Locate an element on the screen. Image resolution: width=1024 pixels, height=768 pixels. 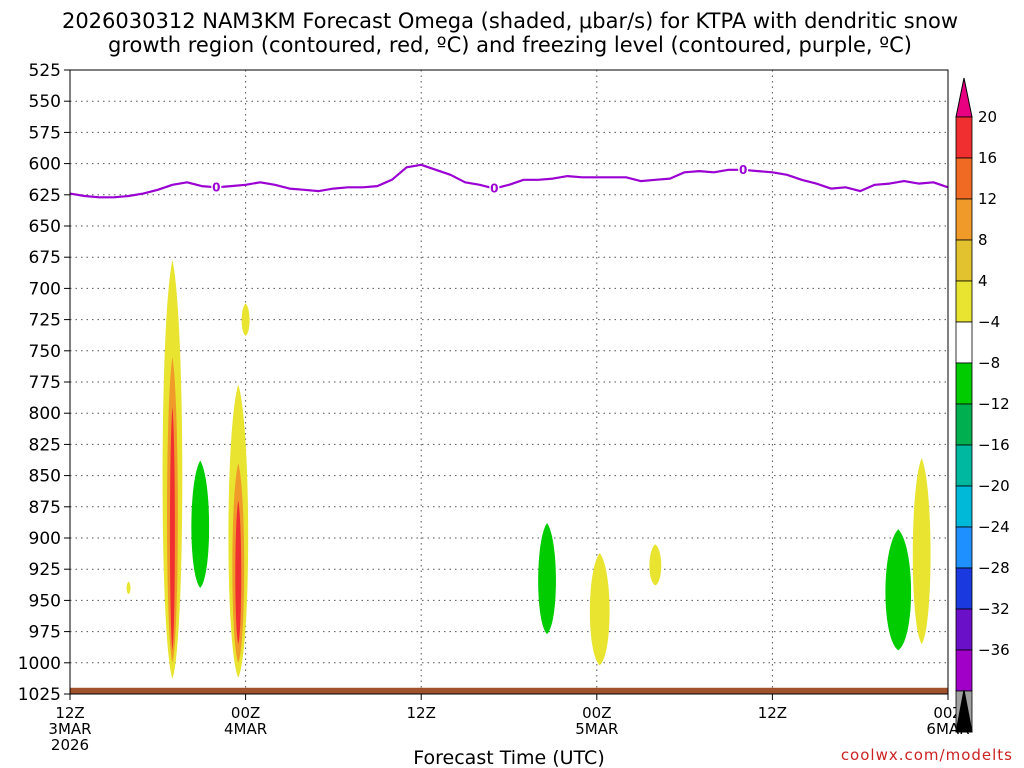
y-tick-label-525: 525 is located at coordinates (45, 71).